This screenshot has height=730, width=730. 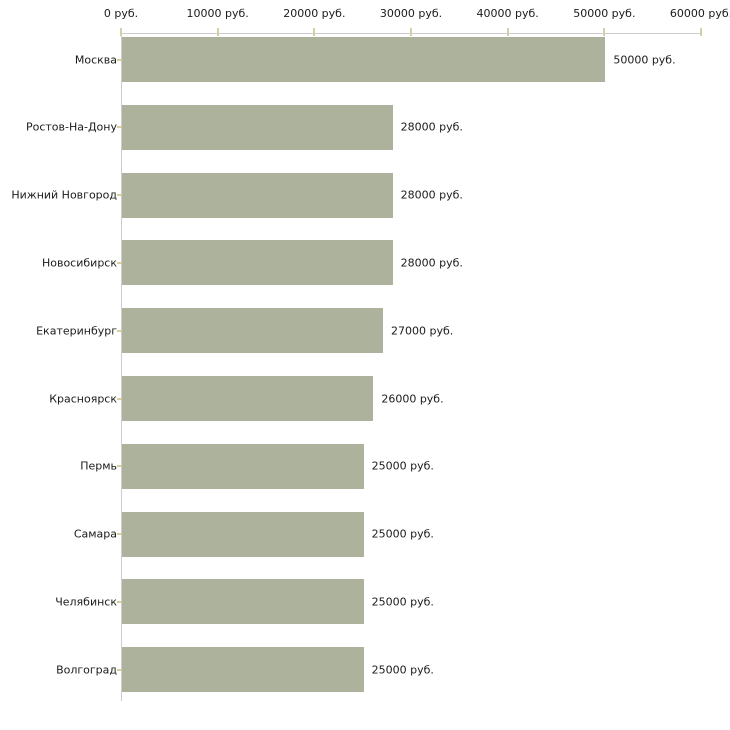 What do you see at coordinates (644, 59) in the screenshot?
I see `value-label: 50000 руб.` at bounding box center [644, 59].